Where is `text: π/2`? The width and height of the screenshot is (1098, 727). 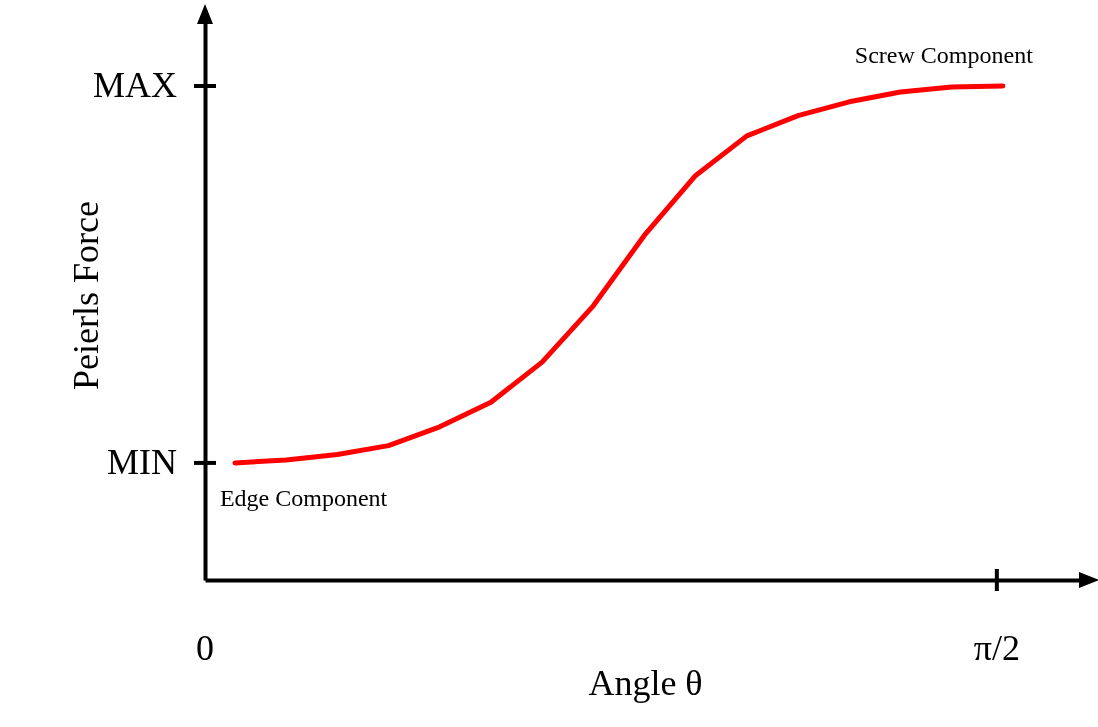 text: π/2 is located at coordinates (996, 648).